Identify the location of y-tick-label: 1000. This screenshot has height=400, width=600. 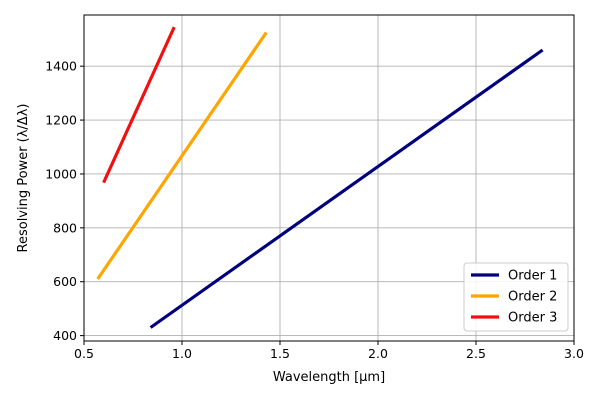
(61, 173).